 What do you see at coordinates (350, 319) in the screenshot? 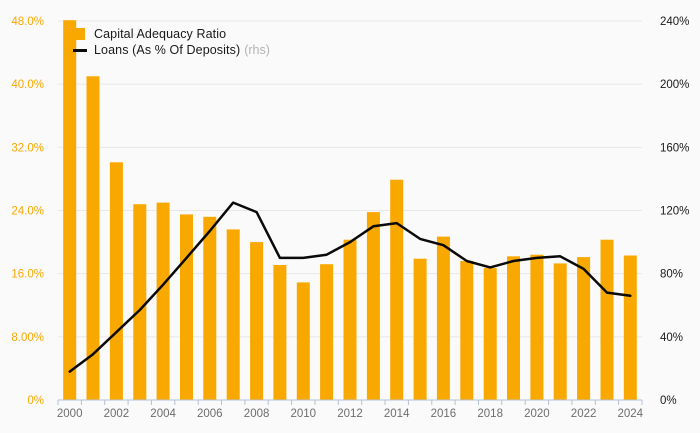
I see `bar-2012` at bounding box center [350, 319].